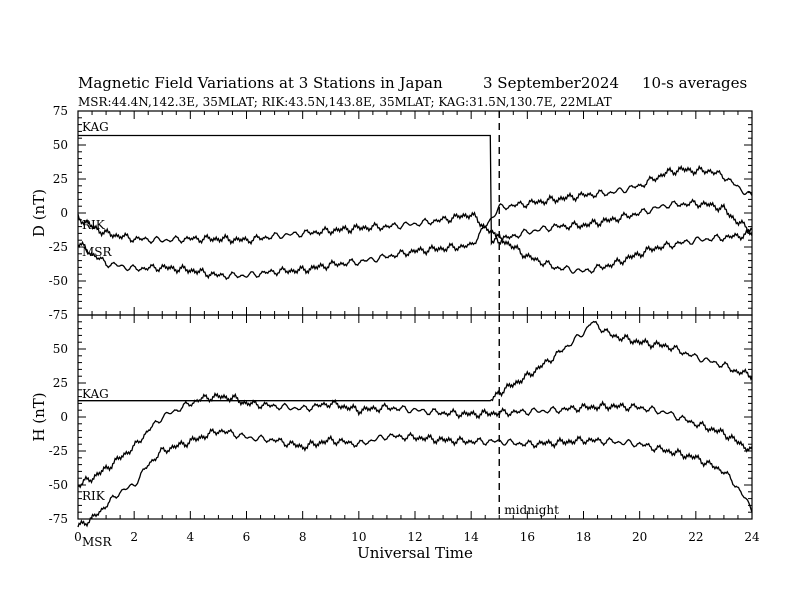  What do you see at coordinates (527, 537) in the screenshot?
I see `x-tick-label: 16` at bounding box center [527, 537].